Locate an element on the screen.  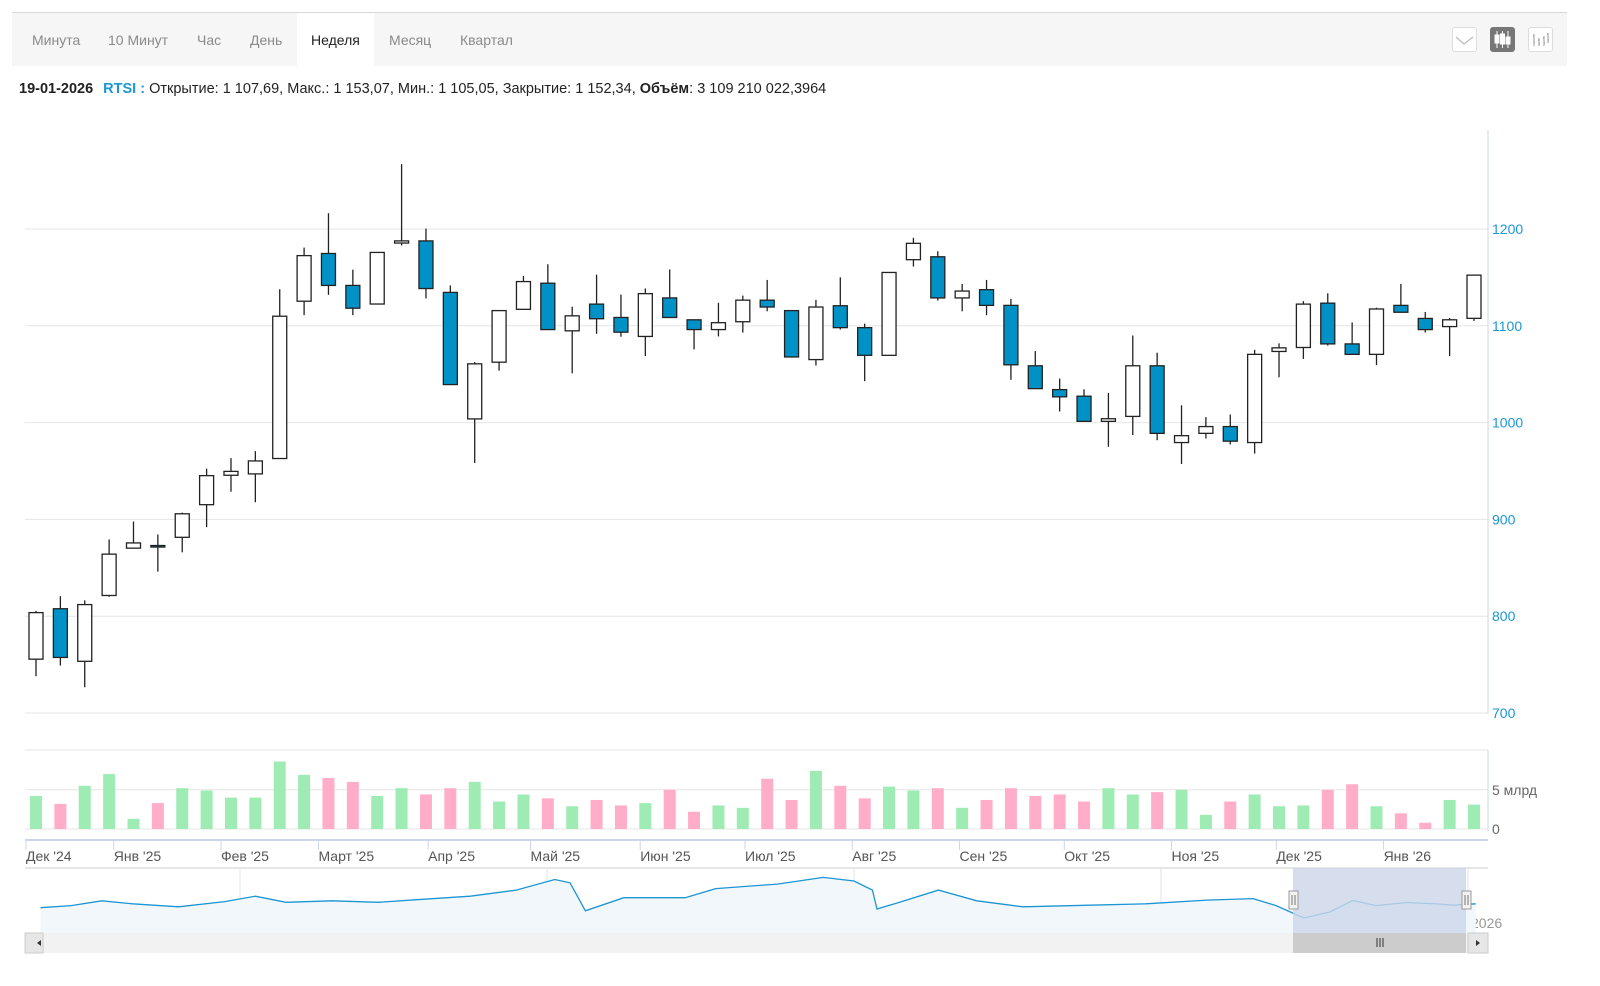
tab-10-minutes: 10 Минут is located at coordinates (138, 40).